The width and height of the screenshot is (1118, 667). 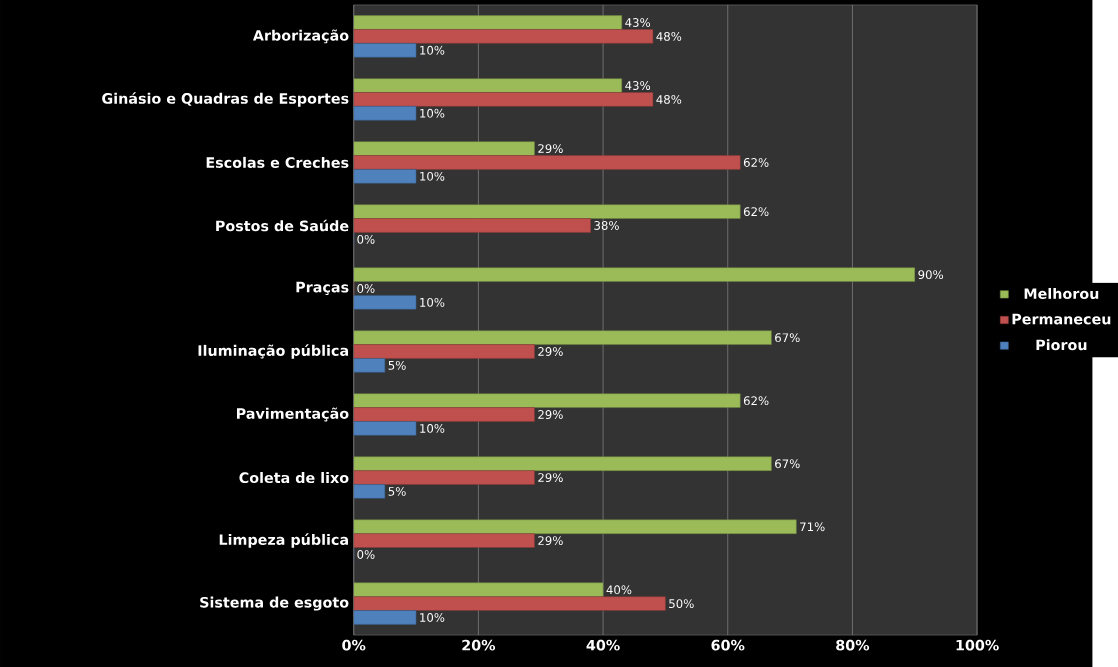 What do you see at coordinates (273, 351) in the screenshot?
I see `y-tick-label: Iluminação pública` at bounding box center [273, 351].